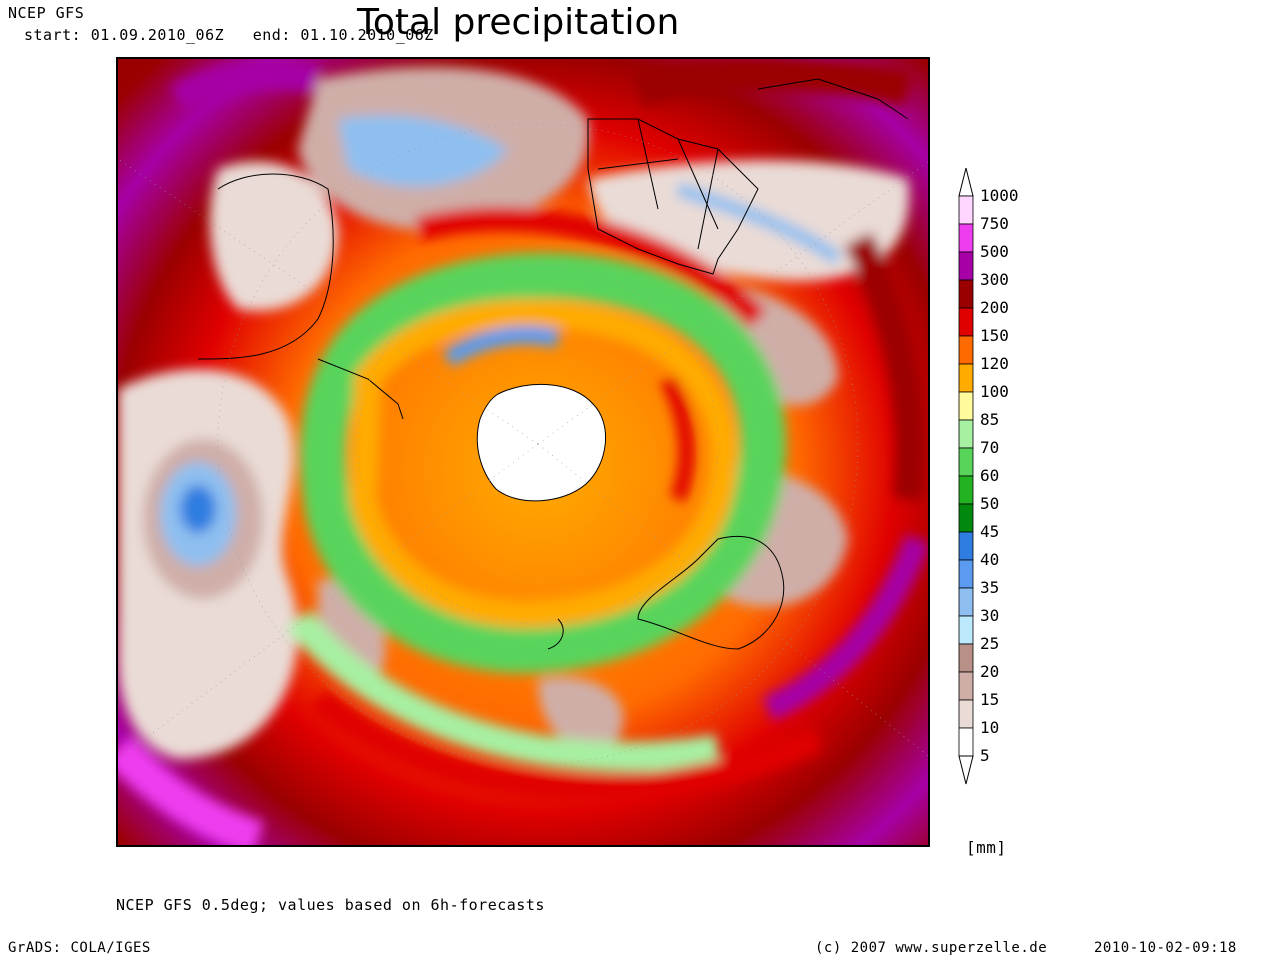  I want to click on colorbar-level-label: 40, so click(990, 559).